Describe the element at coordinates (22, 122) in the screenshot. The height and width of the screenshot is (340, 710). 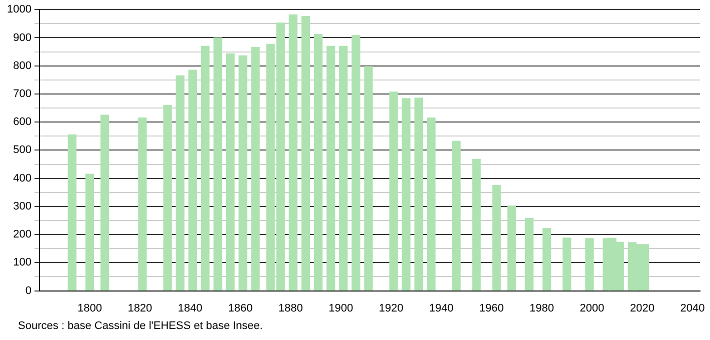
I see `y-tick-label: 600` at that location.